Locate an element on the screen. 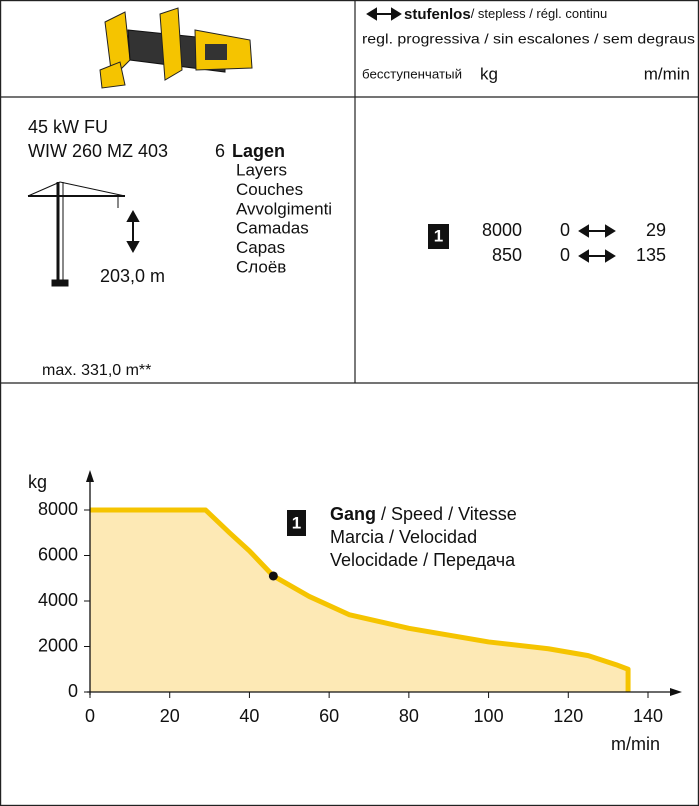 The width and height of the screenshot is (699, 806). load: 8000 is located at coordinates (502, 230).